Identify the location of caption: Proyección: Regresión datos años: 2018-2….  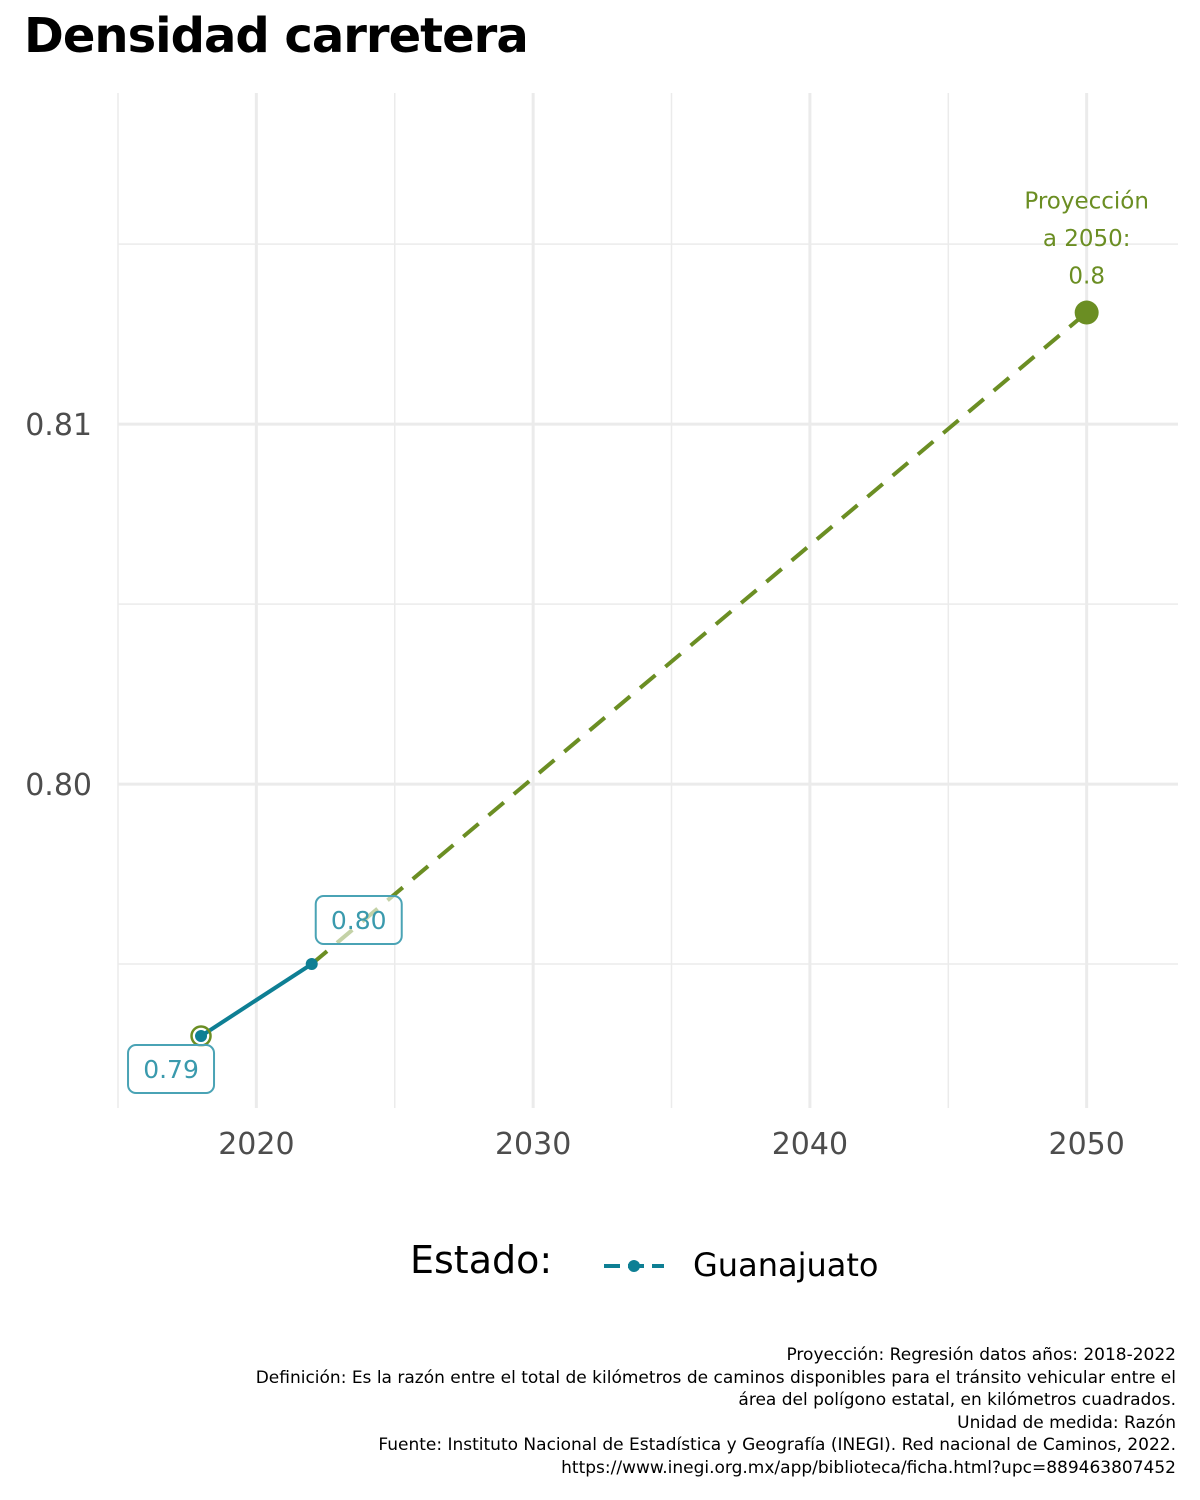
(601, 1412).